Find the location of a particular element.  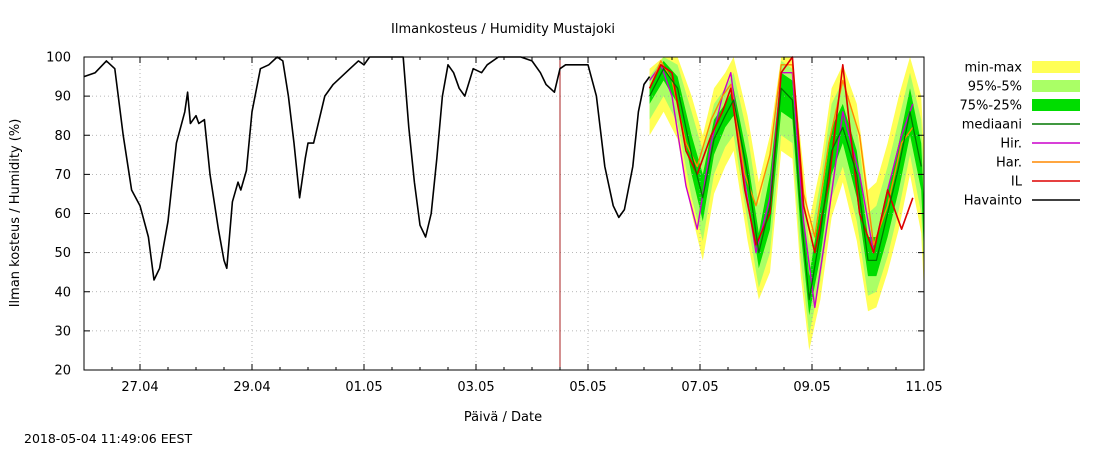

y-tick-label: 50 is located at coordinates (62, 253).